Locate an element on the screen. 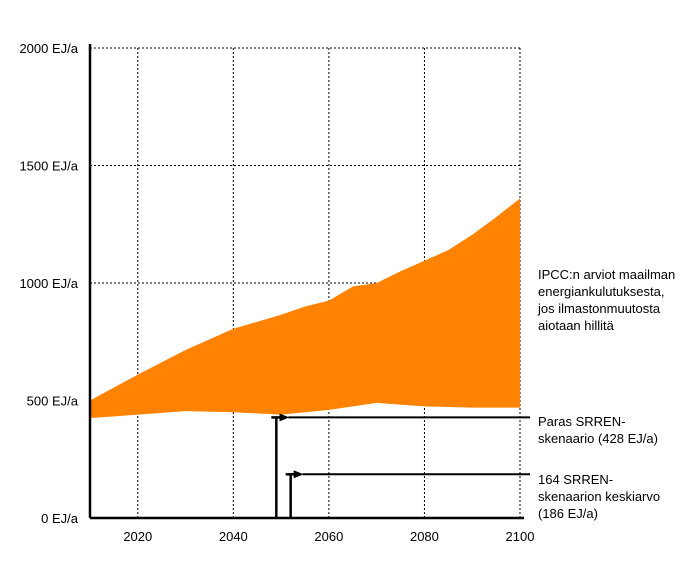  x-tick-label: 2060 is located at coordinates (328, 536).